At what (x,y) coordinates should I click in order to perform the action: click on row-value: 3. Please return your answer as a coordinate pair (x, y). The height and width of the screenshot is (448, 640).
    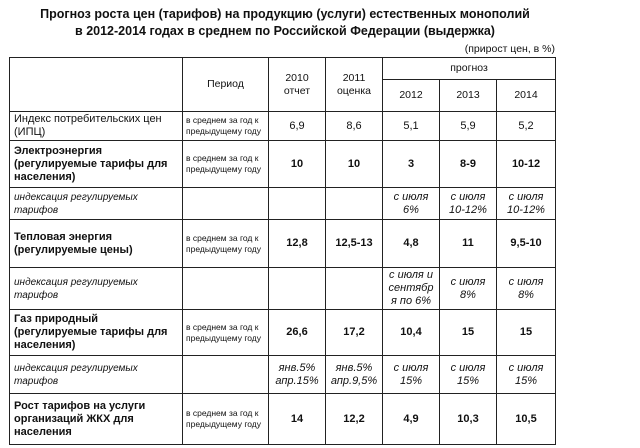
    Looking at the image, I should click on (411, 164).